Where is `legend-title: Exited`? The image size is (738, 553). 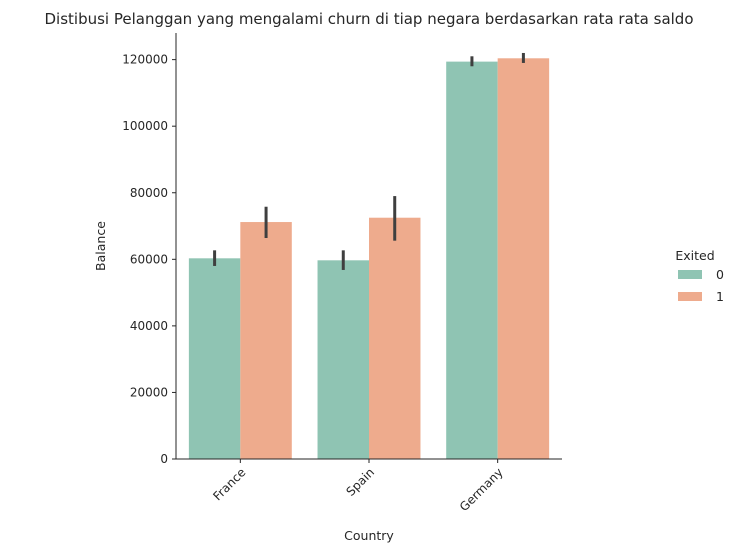 legend-title: Exited is located at coordinates (694, 255).